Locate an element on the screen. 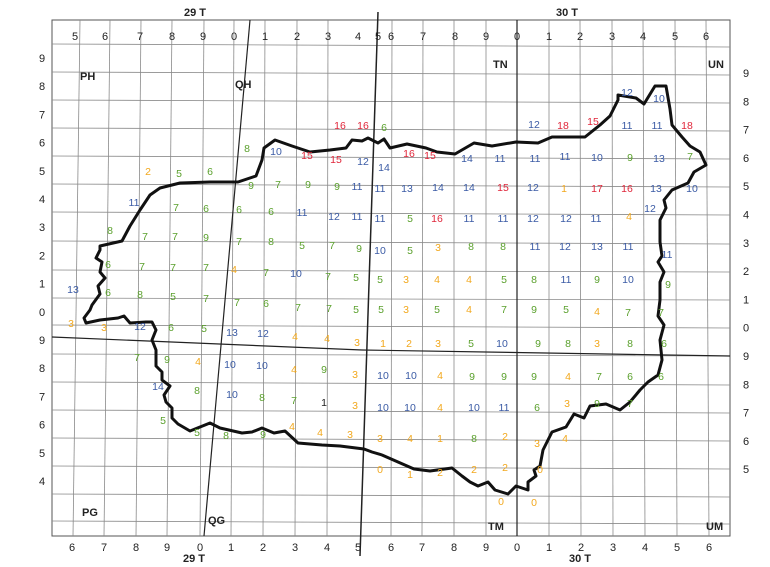 This screenshot has width=770, height=567. grid-cell-value: 14 is located at coordinates (467, 159).